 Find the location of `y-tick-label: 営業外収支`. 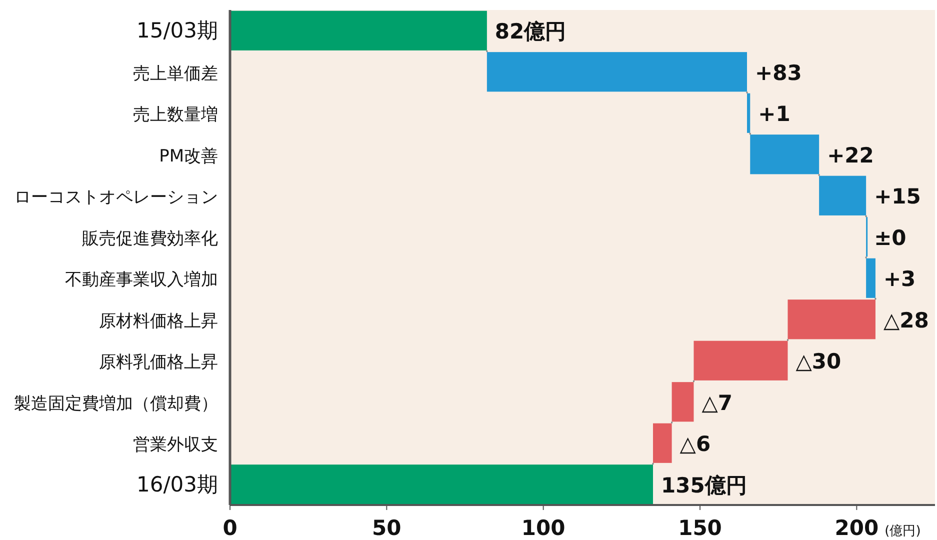

y-tick-label: 営業外収支 is located at coordinates (175, 445).